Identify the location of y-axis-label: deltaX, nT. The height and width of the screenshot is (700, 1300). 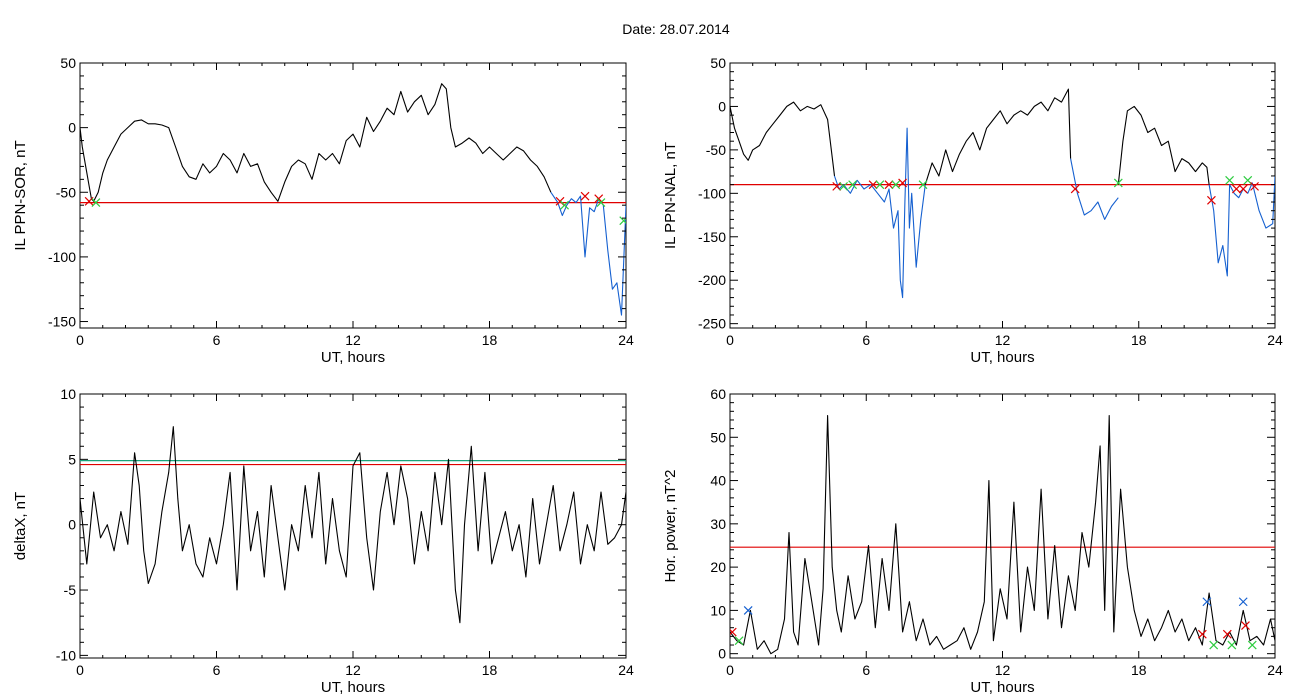
(20, 526).